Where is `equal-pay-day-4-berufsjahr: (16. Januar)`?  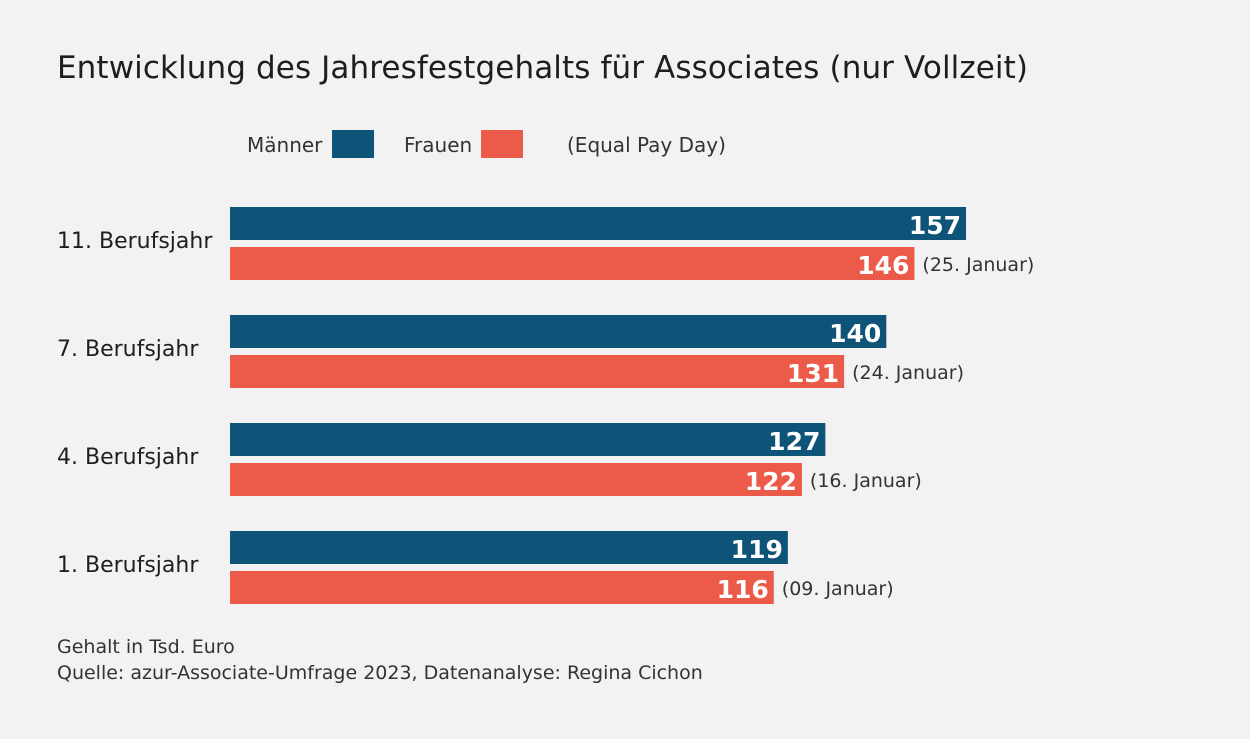
equal-pay-day-4-berufsjahr: (16. Januar) is located at coordinates (866, 481).